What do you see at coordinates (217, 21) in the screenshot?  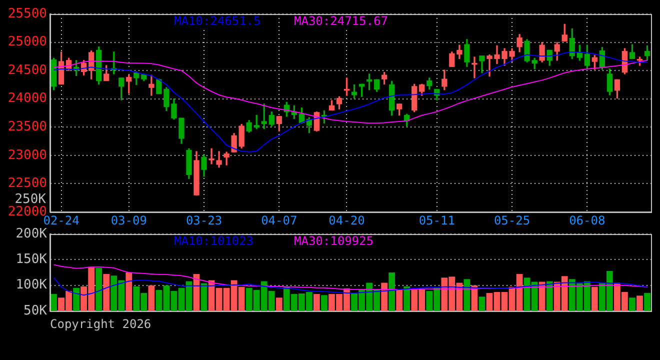 I see `text: MA10:24651.5` at bounding box center [217, 21].